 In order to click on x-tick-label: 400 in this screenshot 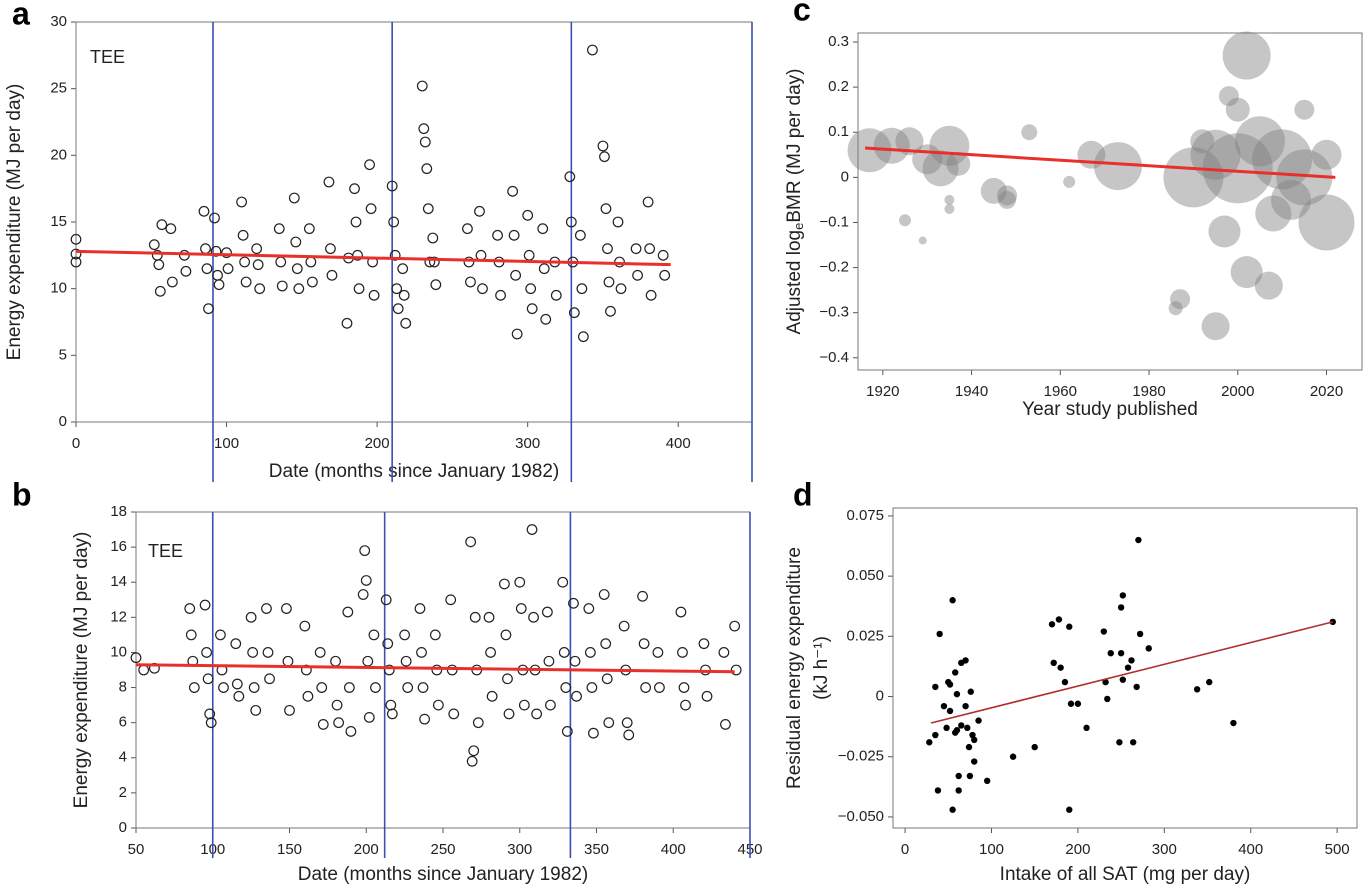, I will do `click(1250, 849)`.